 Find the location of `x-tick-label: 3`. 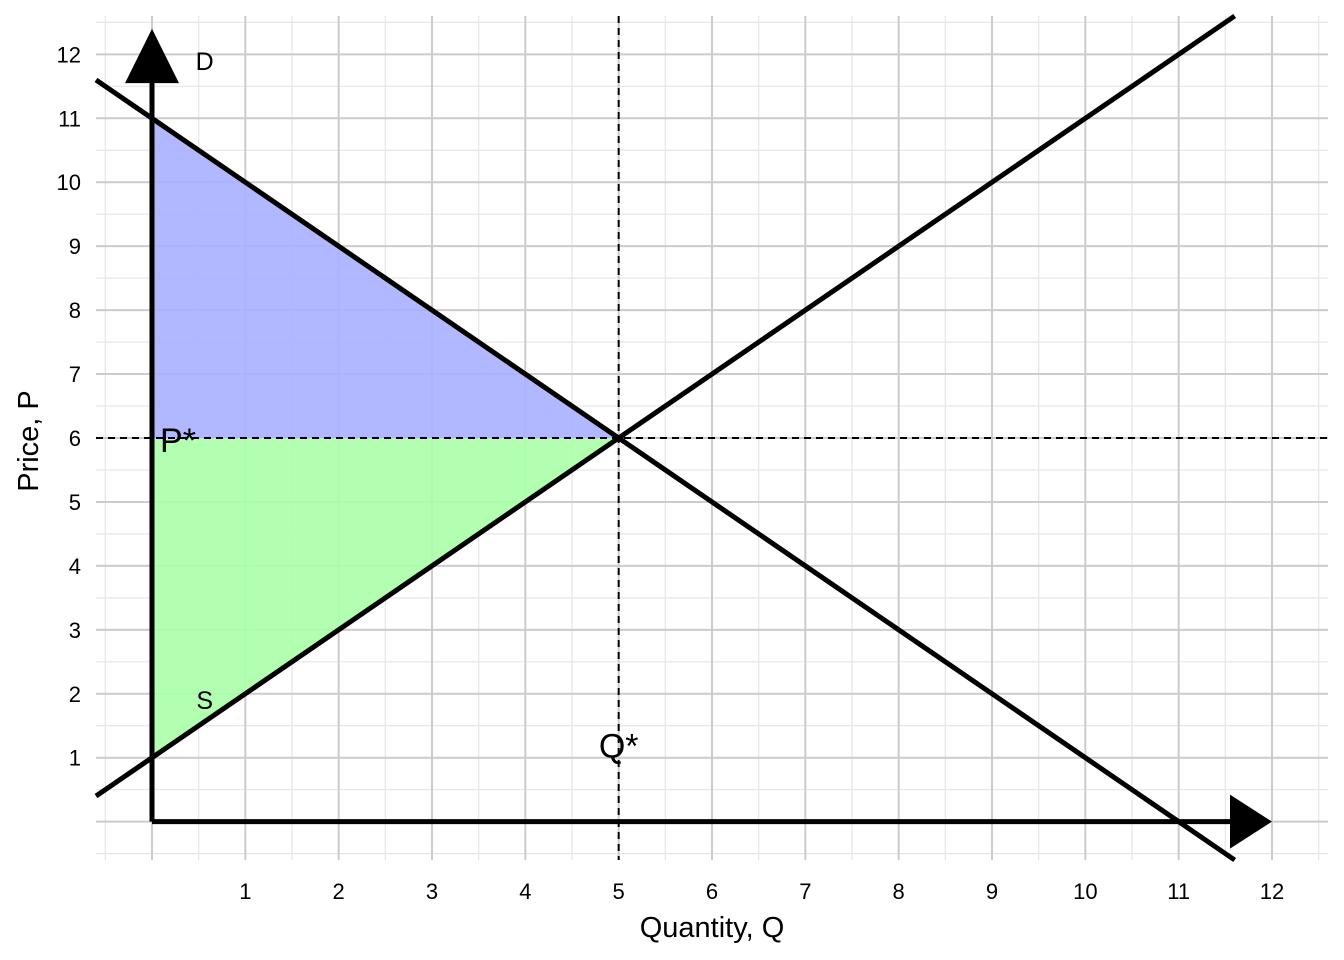

x-tick-label: 3 is located at coordinates (432, 891).